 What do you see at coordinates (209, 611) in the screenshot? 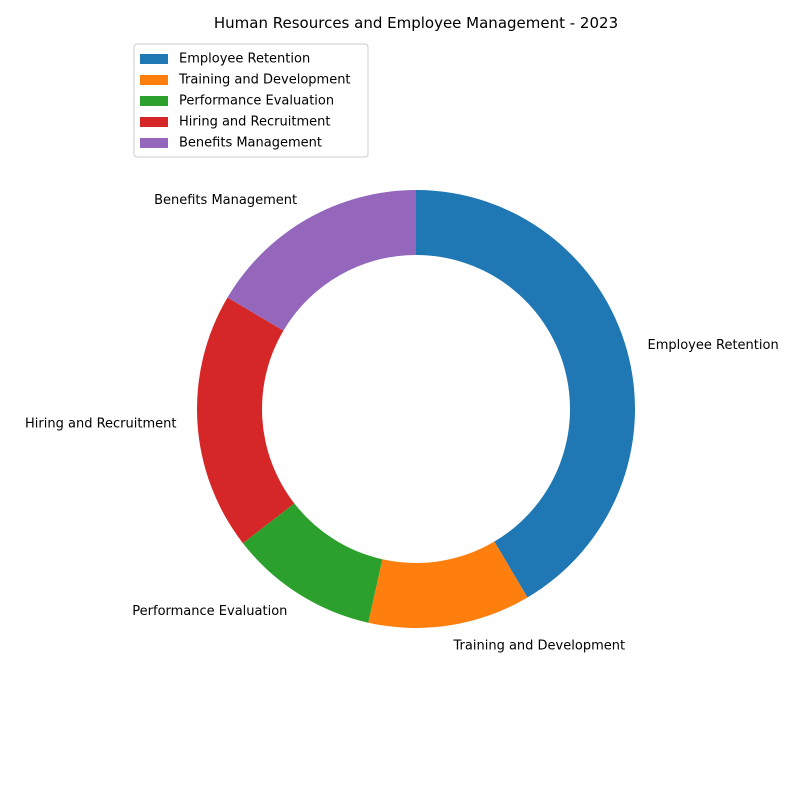
I see `slice-label-performance-evaluation: Performance Evaluation` at bounding box center [209, 611].